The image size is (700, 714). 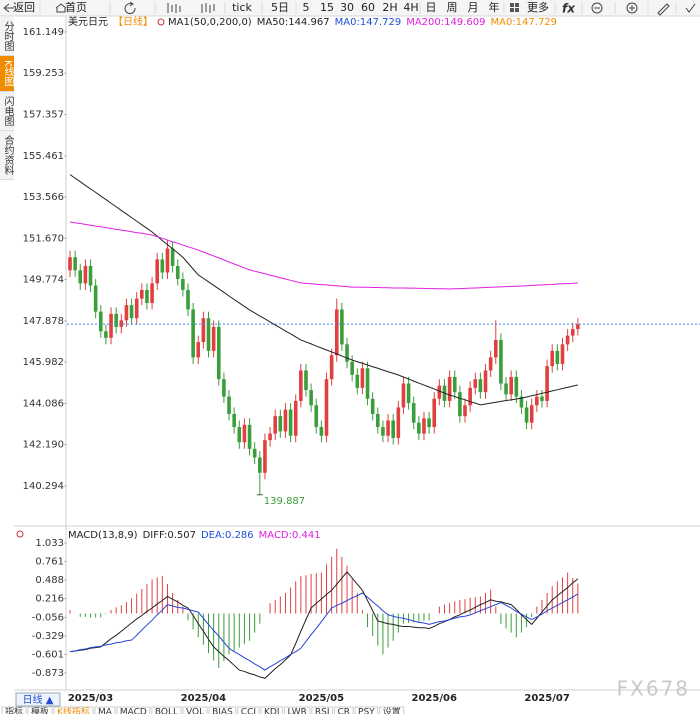 What do you see at coordinates (43, 73) in the screenshot?
I see `y-tick-label: 159.253` at bounding box center [43, 73].